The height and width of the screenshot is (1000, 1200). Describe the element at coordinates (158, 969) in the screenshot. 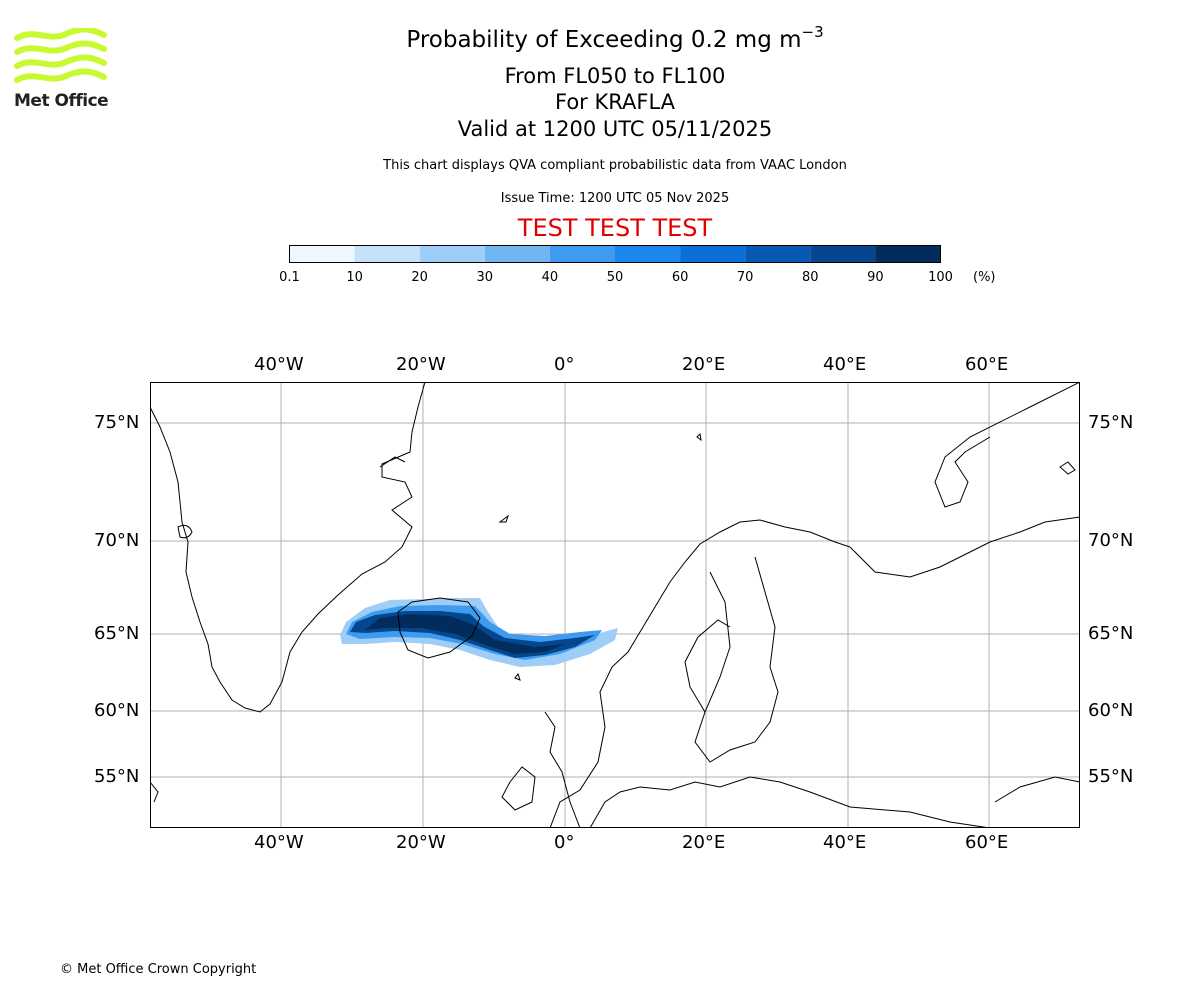

I see `copyright: © Met Office Crown Copyright` at that location.